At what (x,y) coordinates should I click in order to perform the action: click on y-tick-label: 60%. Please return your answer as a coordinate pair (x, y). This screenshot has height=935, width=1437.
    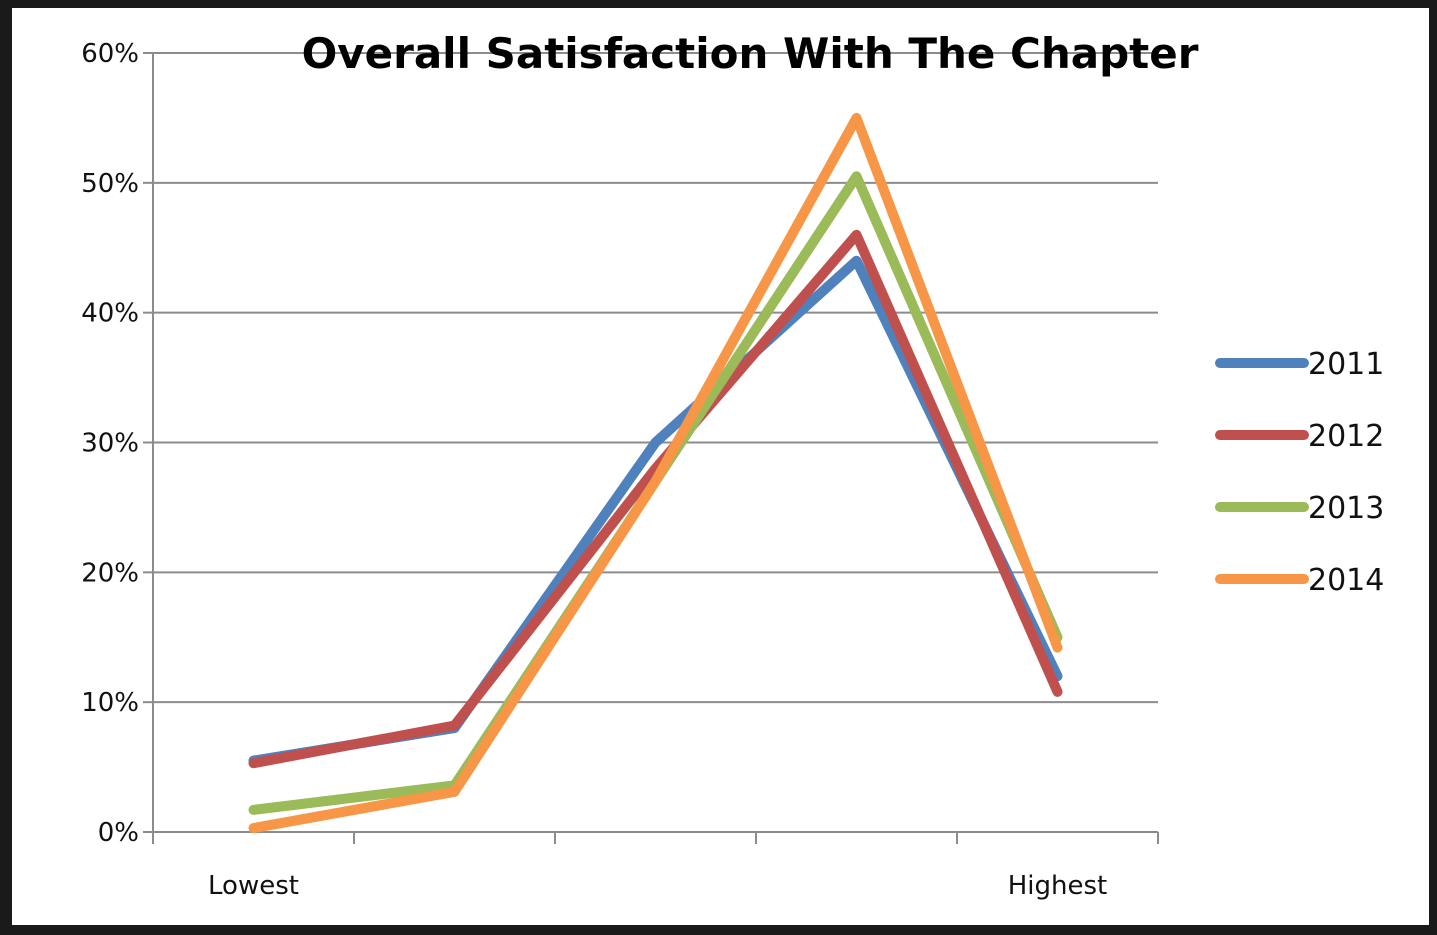
    Looking at the image, I should click on (110, 54).